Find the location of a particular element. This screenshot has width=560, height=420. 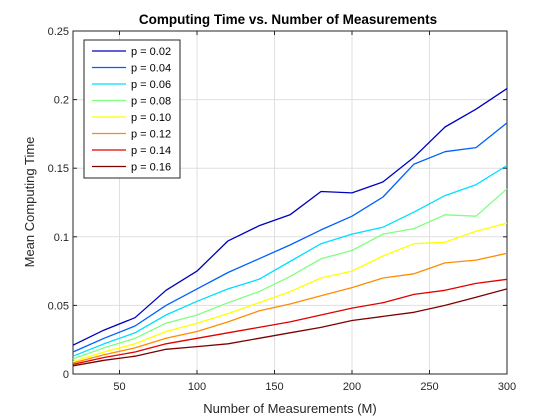

y-tick-label: 0 is located at coordinates (66, 375).